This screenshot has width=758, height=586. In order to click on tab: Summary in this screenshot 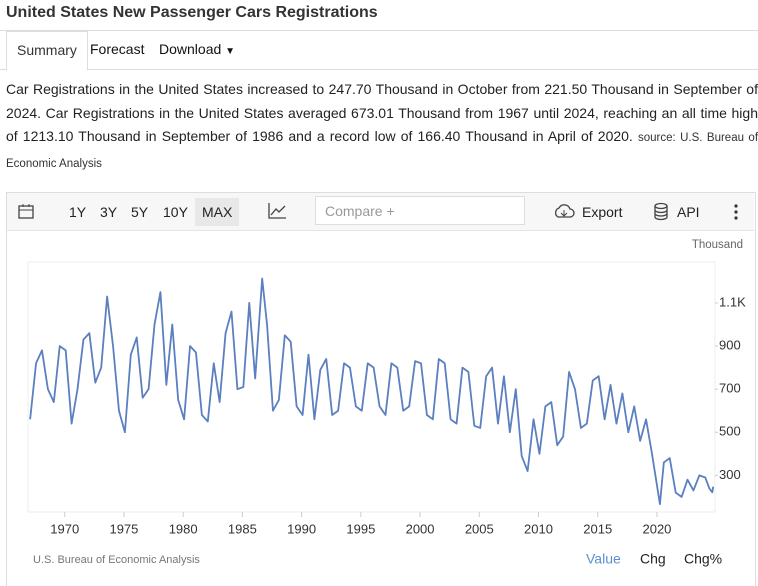, I will do `click(47, 51)`.